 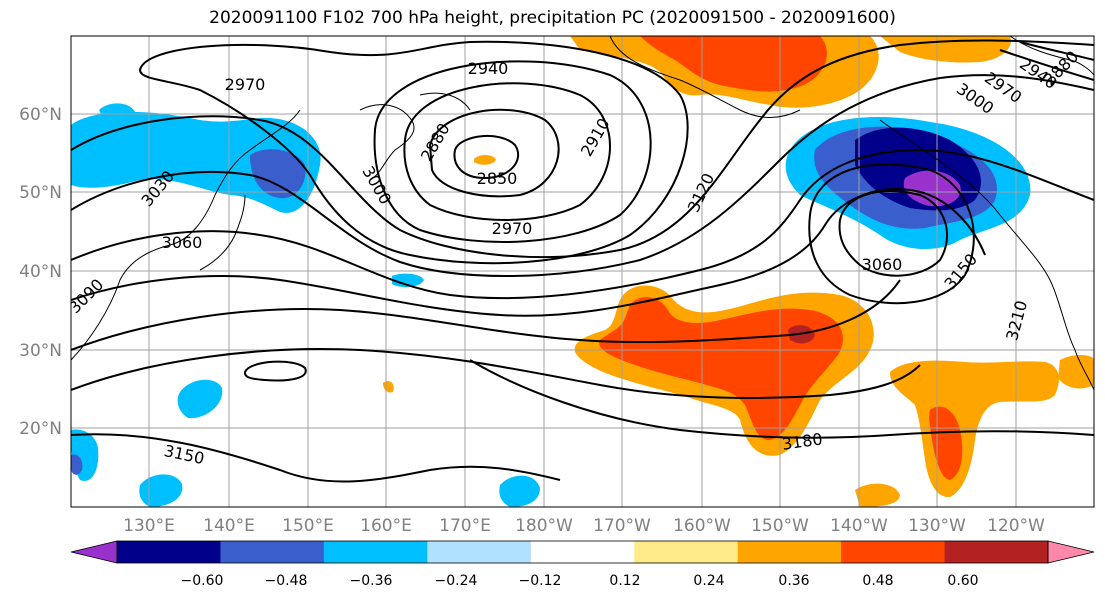 I want to click on latitude-label: 40°N, so click(x=40, y=272).